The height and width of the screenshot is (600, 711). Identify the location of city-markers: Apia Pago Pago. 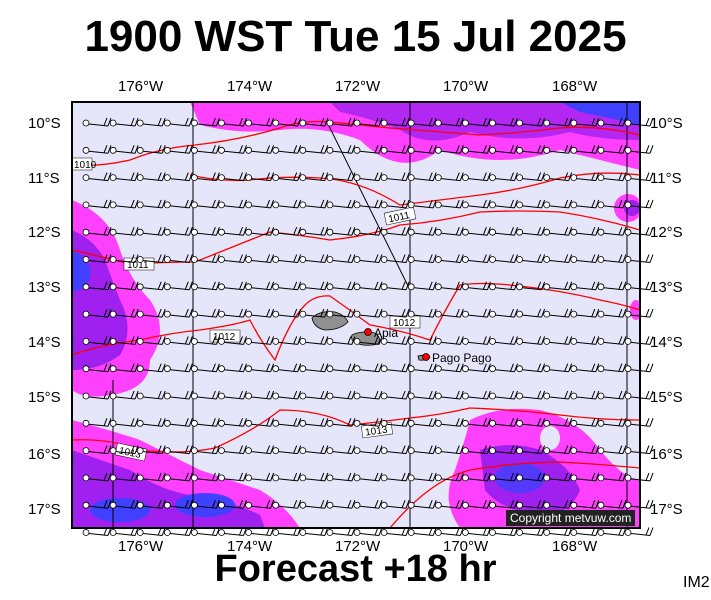
(428, 345).